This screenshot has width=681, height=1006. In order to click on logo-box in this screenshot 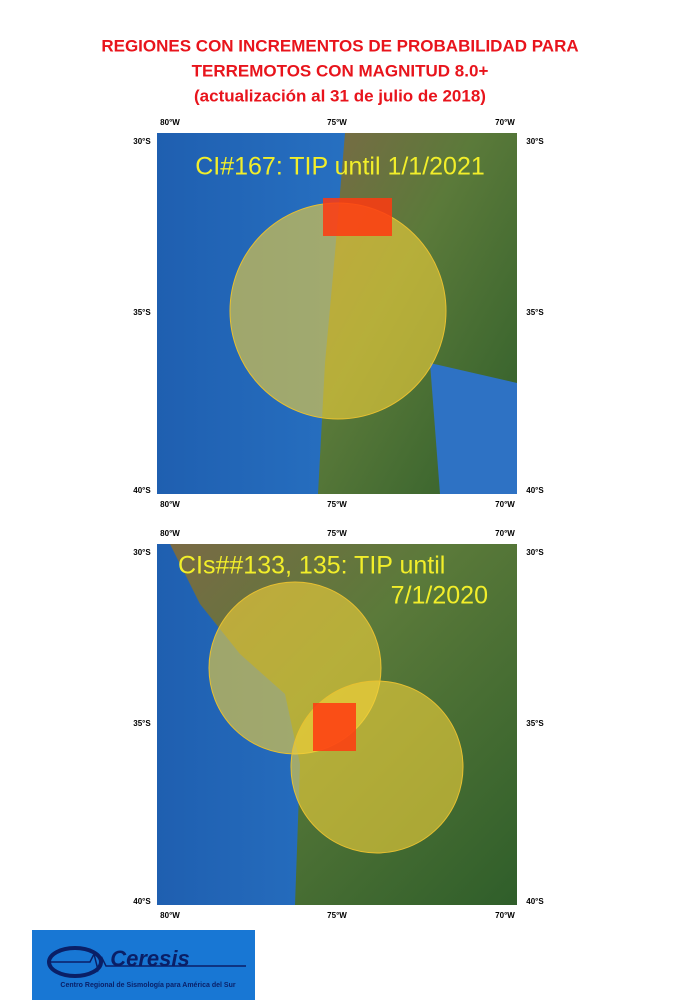, I will do `click(143, 965)`.